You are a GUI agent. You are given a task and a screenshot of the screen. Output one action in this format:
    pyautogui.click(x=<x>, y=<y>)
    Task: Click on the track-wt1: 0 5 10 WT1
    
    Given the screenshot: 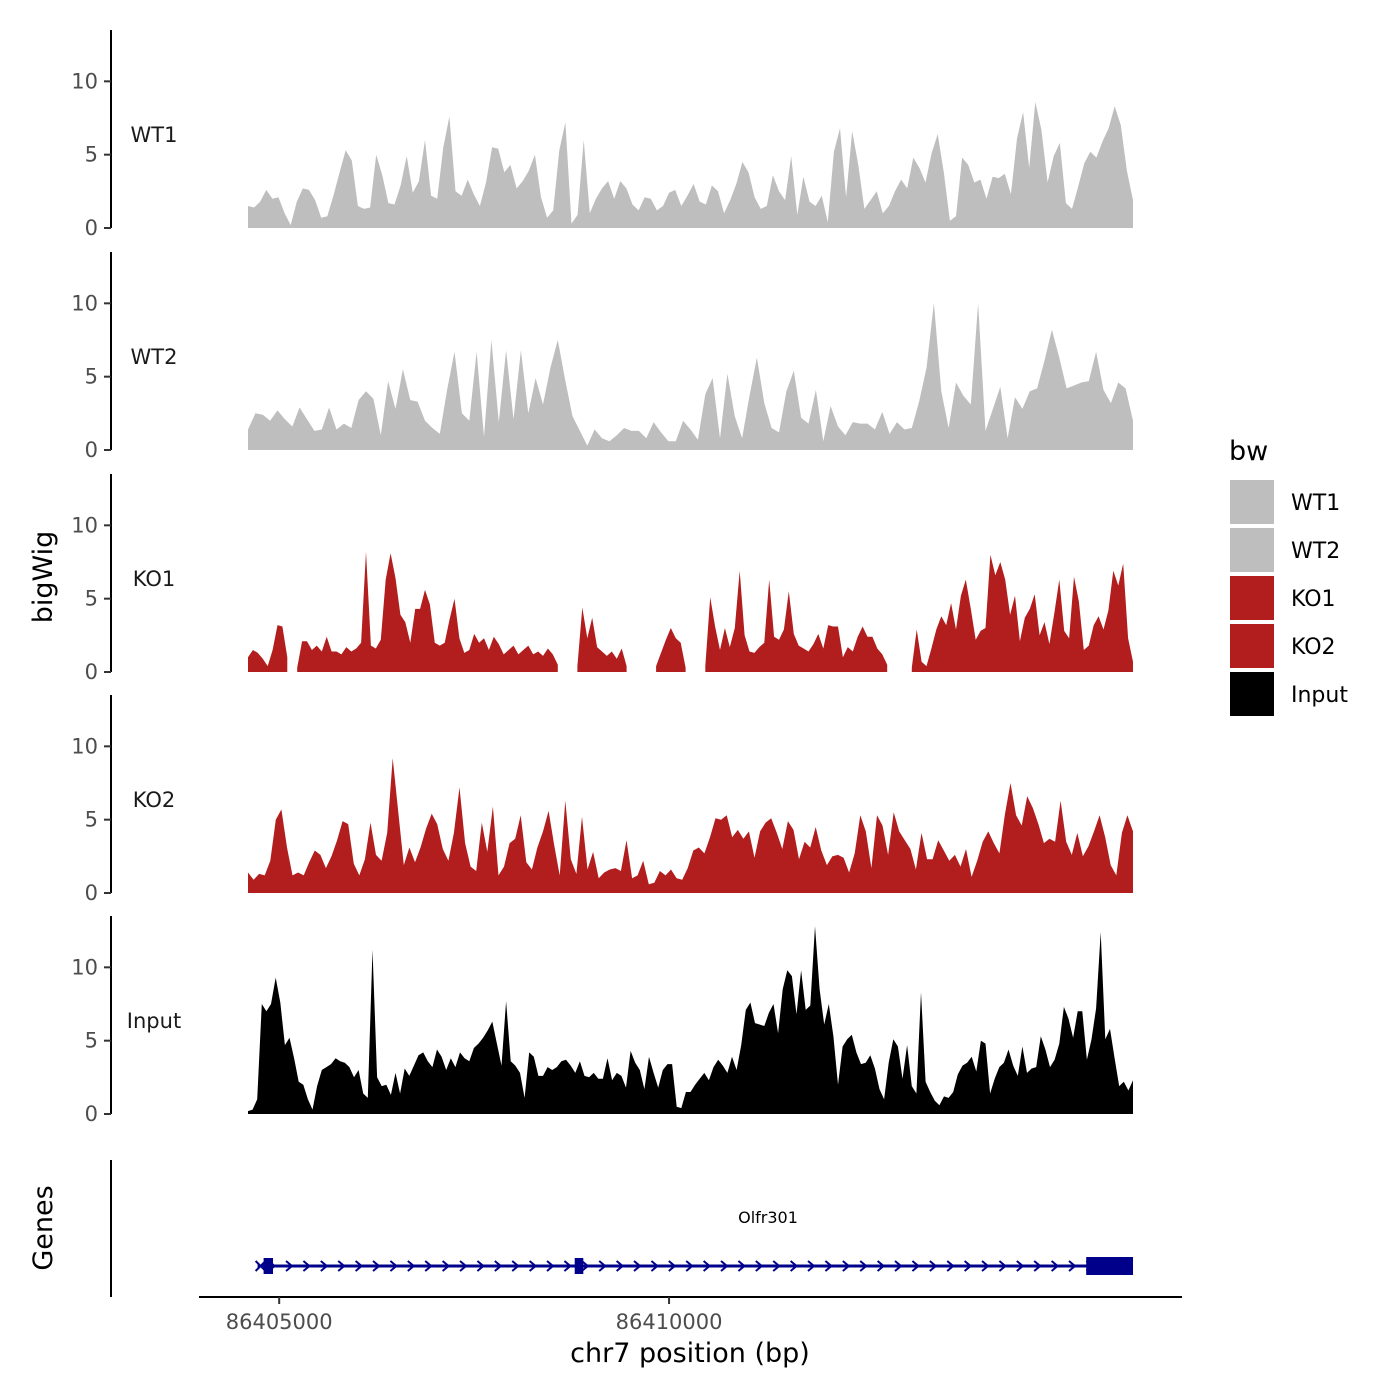 What is the action you would take?
    pyautogui.click(x=602, y=135)
    